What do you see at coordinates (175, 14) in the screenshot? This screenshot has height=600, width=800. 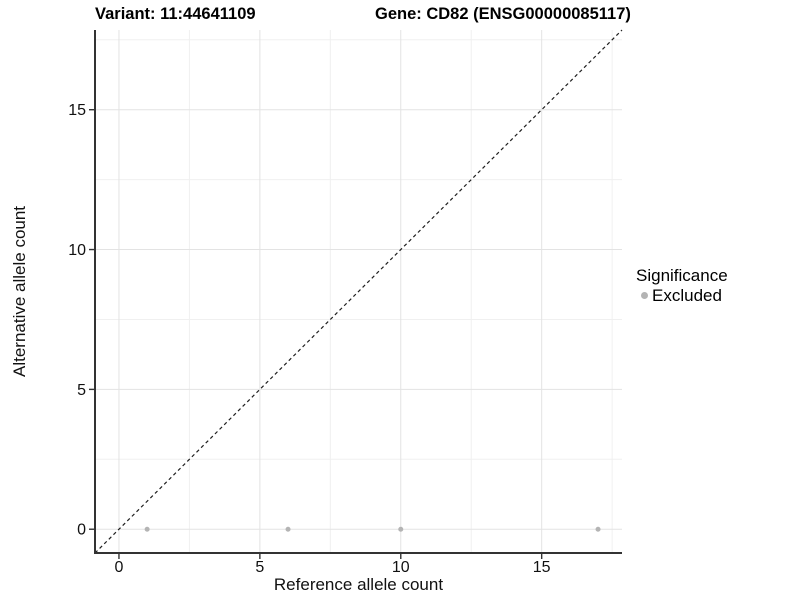 I see `plot-title-variant: Variant: 11:44641109` at bounding box center [175, 14].